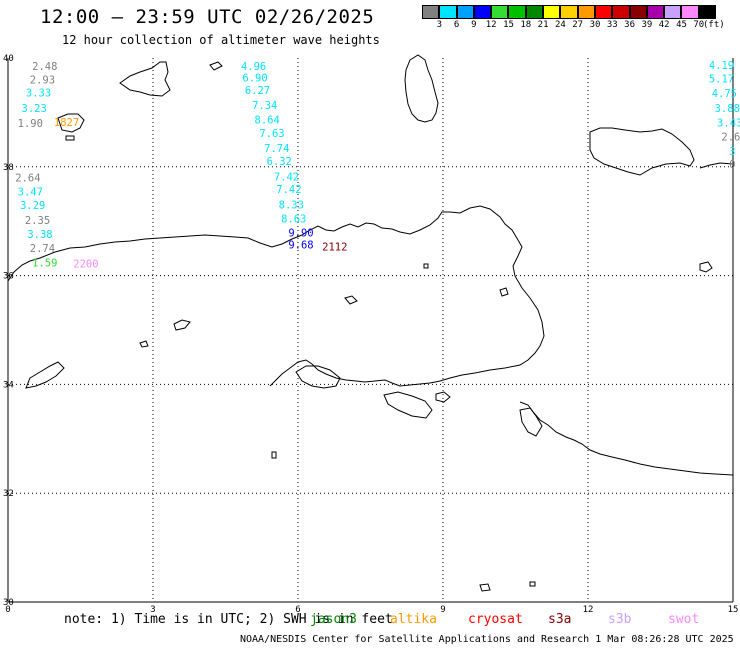 Image resolution: width=740 pixels, height=650 pixels. I want to click on legend-tick-label: 6, so click(456, 25).